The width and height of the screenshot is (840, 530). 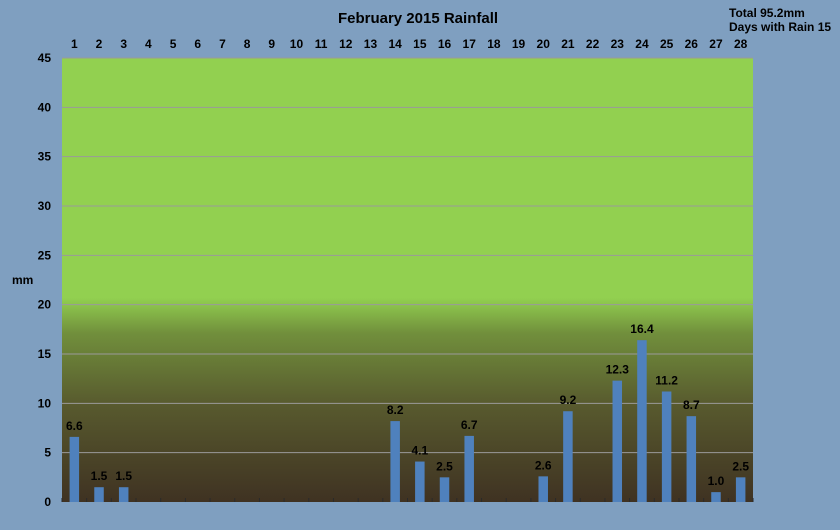 I want to click on x-tick-label: 15, so click(x=420, y=44).